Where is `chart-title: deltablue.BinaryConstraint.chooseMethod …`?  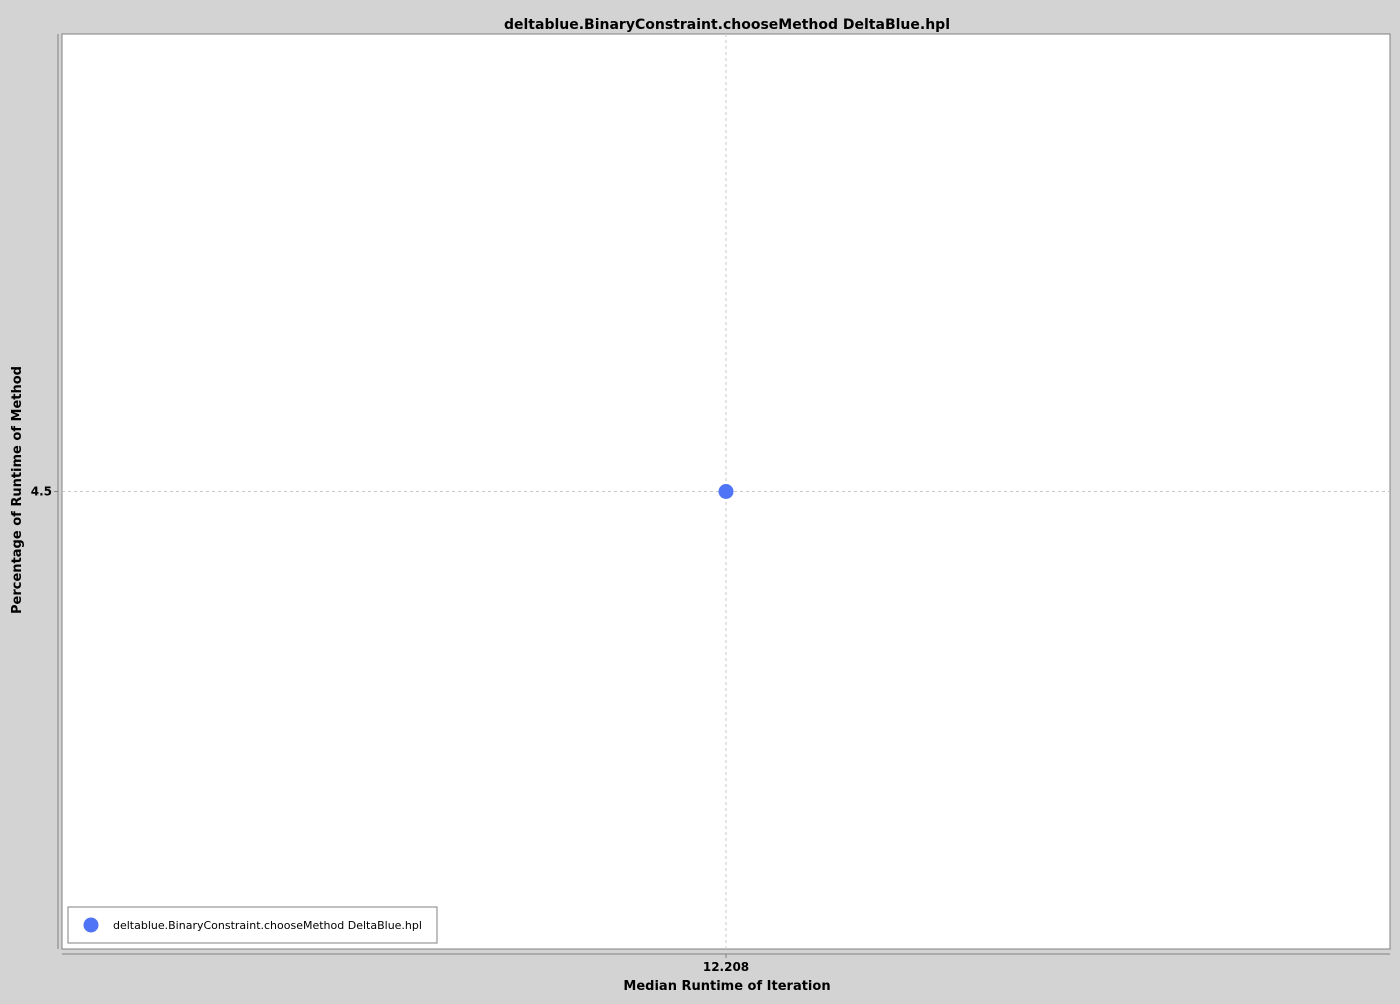
chart-title: deltablue.BinaryConstraint.chooseMethod … is located at coordinates (727, 25).